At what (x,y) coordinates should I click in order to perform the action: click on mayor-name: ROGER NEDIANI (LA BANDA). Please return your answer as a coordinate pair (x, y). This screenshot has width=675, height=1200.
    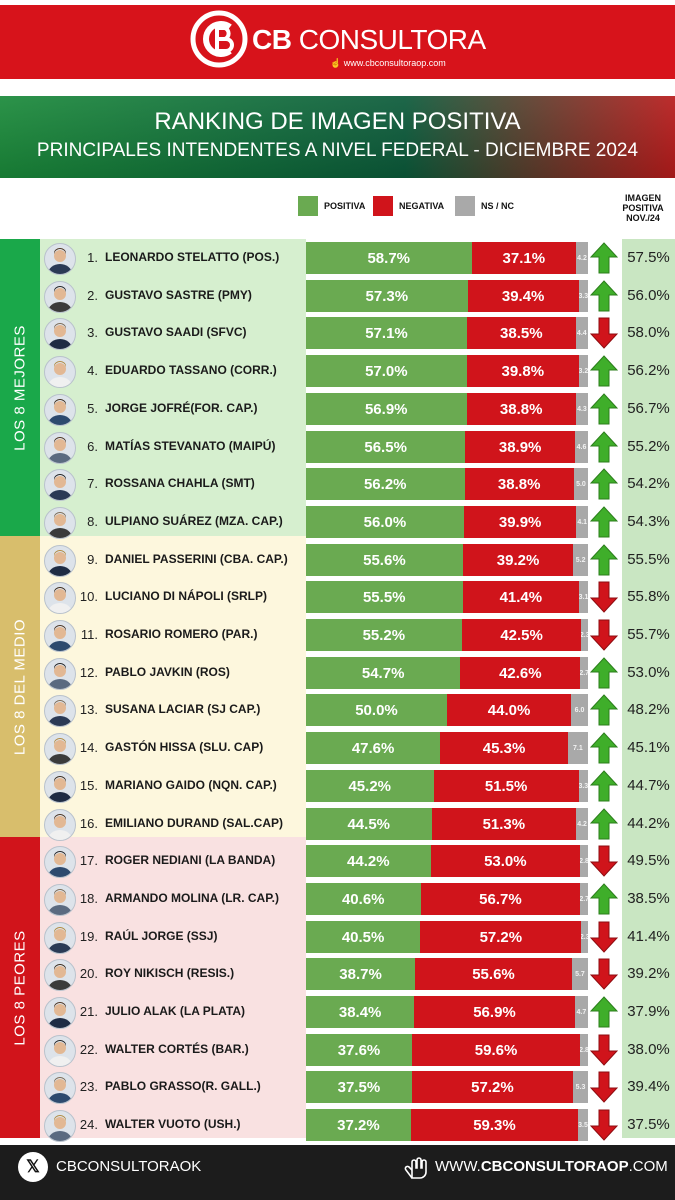
    Looking at the image, I should click on (190, 860).